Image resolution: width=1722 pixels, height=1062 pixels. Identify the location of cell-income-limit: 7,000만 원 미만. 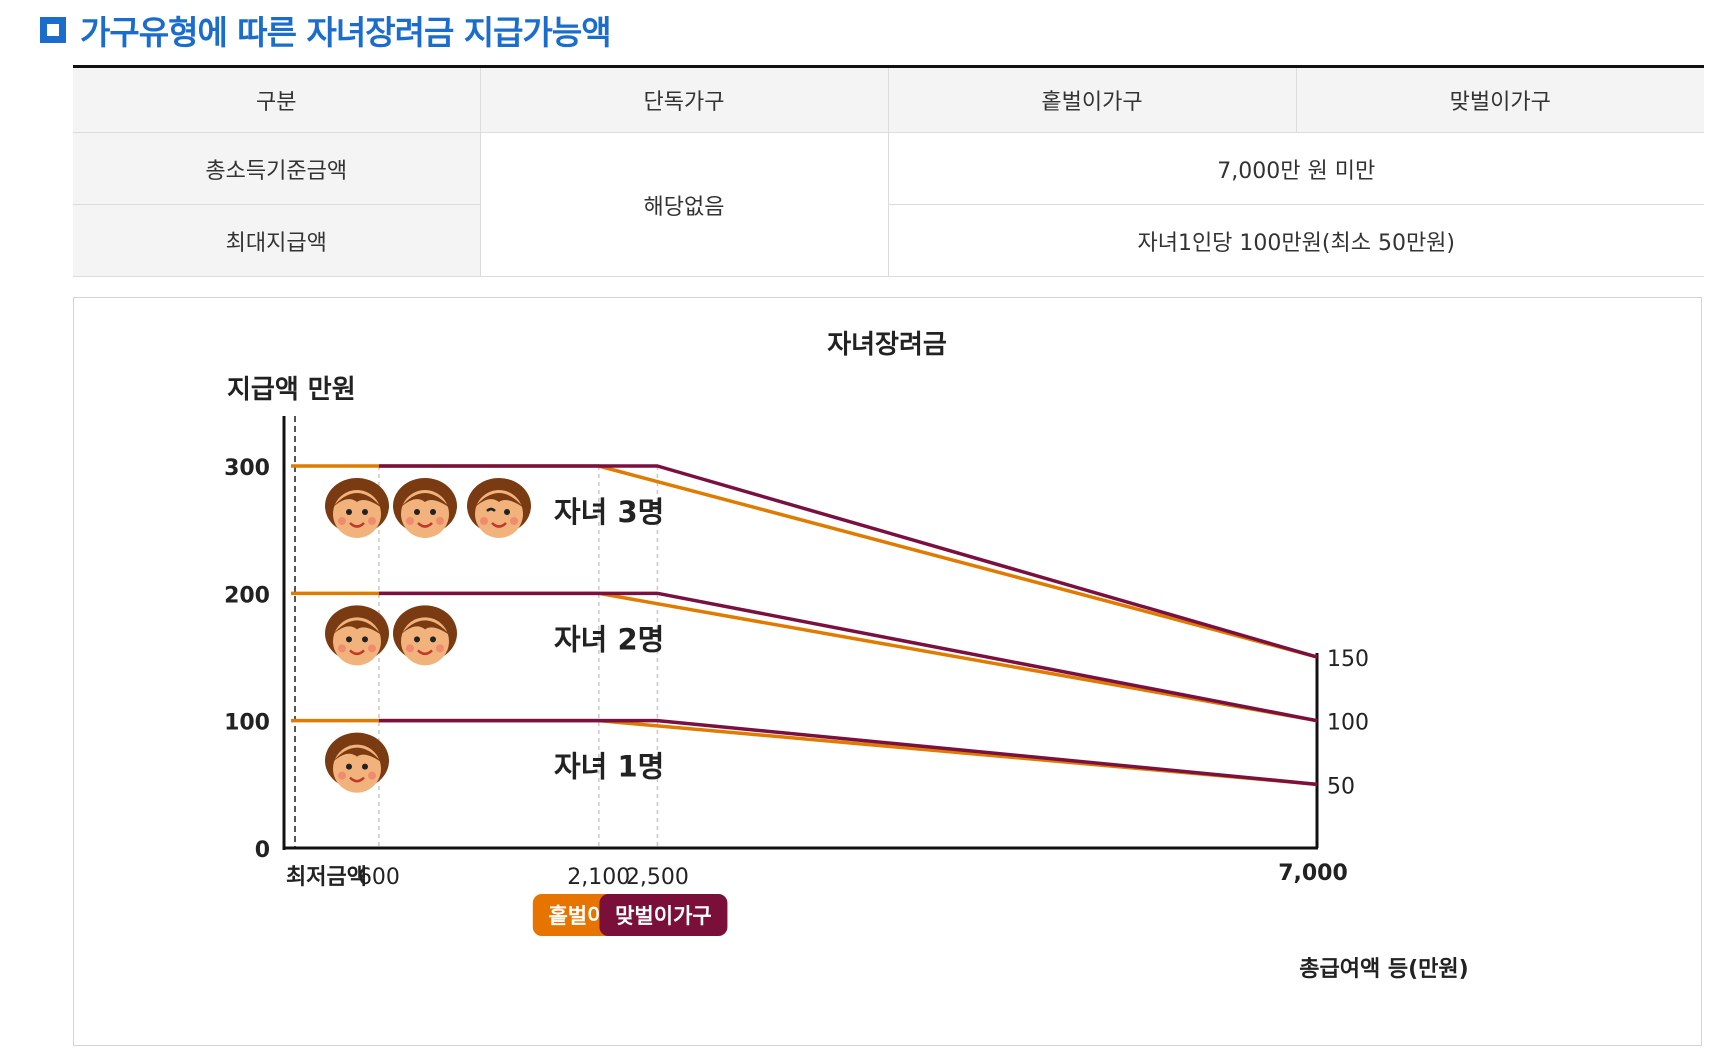
(1296, 168).